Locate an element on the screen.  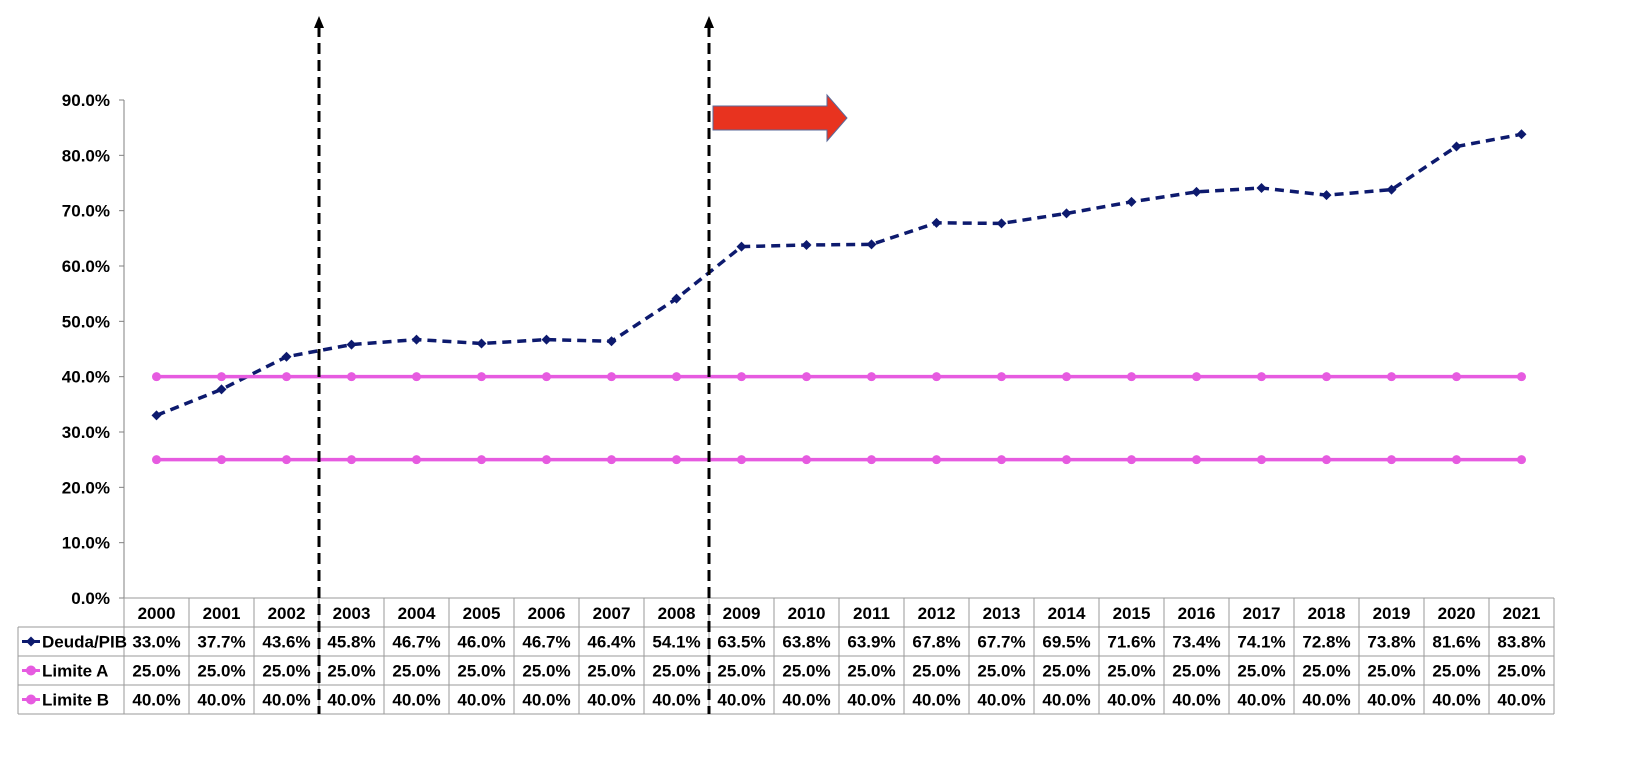
x-tick-label: 2007 is located at coordinates (612, 613).